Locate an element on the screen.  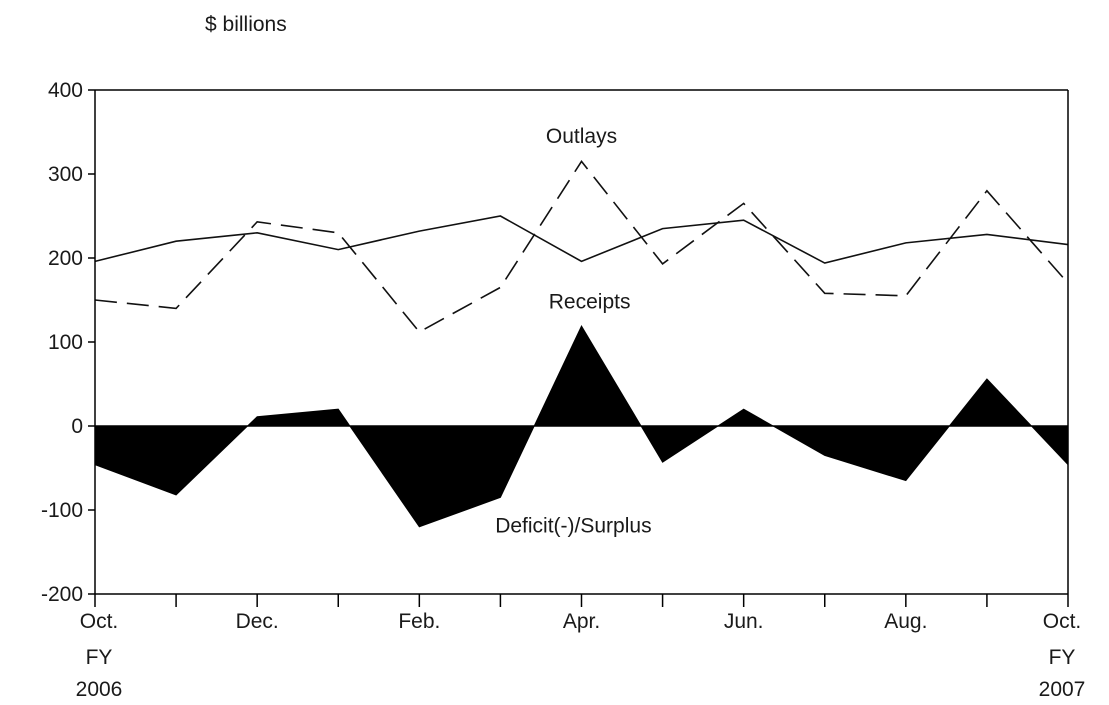
y-tick-label: 200 is located at coordinates (65, 258).